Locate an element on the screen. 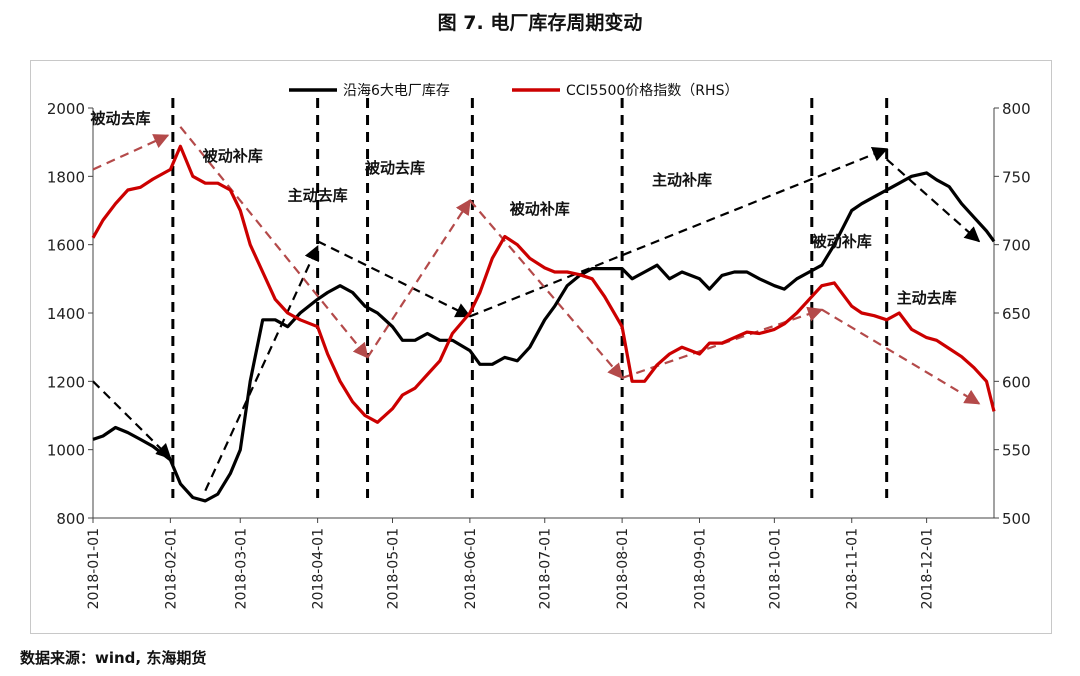 The height and width of the screenshot is (676, 1080). y-right-tick-label: 700 is located at coordinates (1016, 246).